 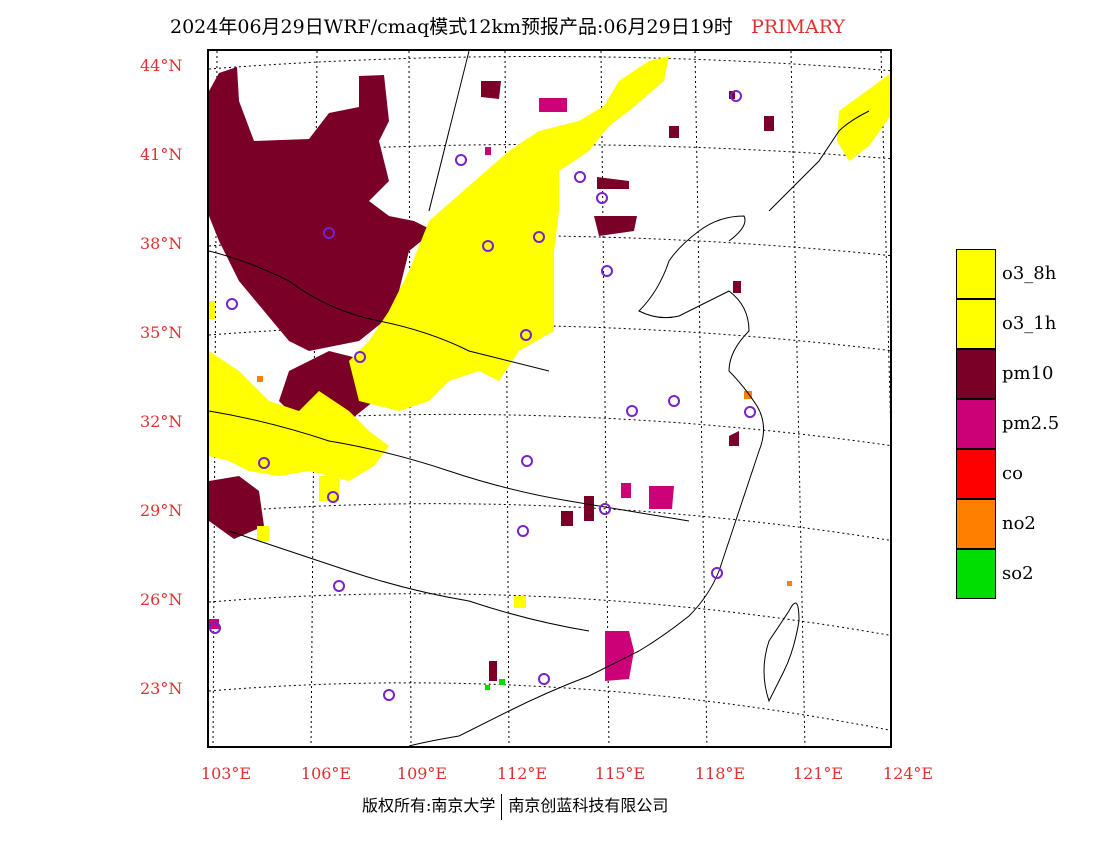 What do you see at coordinates (422, 773) in the screenshot?
I see `lon-label-109: 109°E` at bounding box center [422, 773].